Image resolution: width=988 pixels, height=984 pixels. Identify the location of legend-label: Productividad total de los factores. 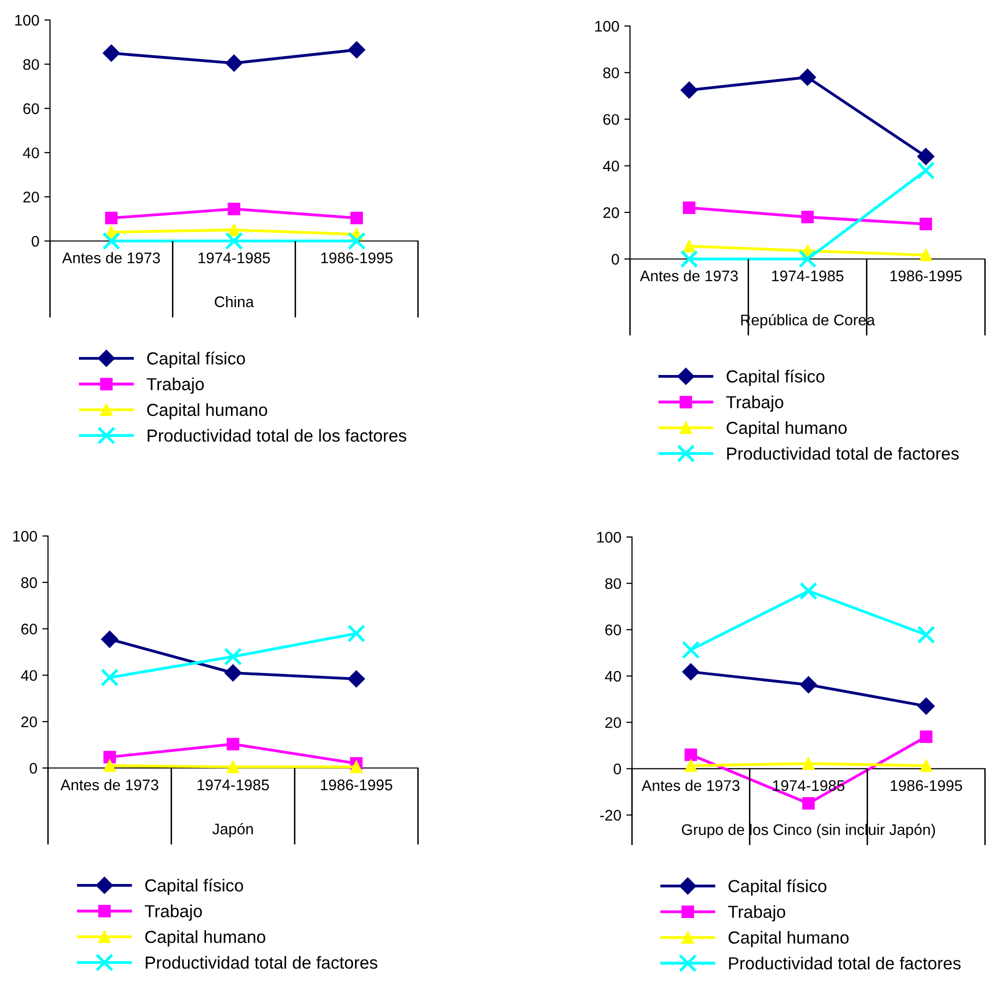
(277, 435).